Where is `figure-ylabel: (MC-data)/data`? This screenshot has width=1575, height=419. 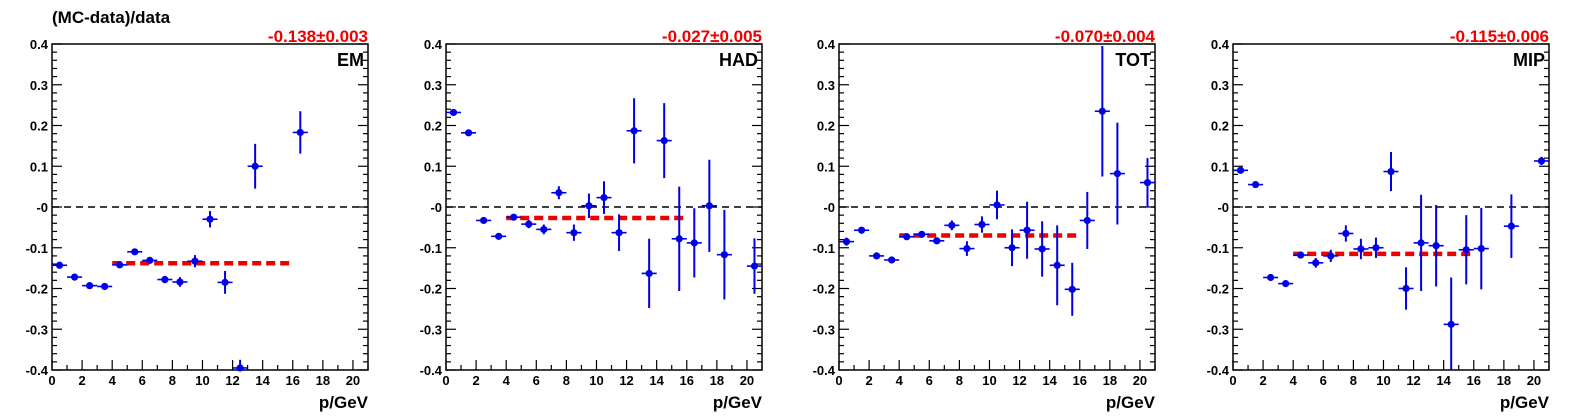 figure-ylabel: (MC-data)/data is located at coordinates (111, 17).